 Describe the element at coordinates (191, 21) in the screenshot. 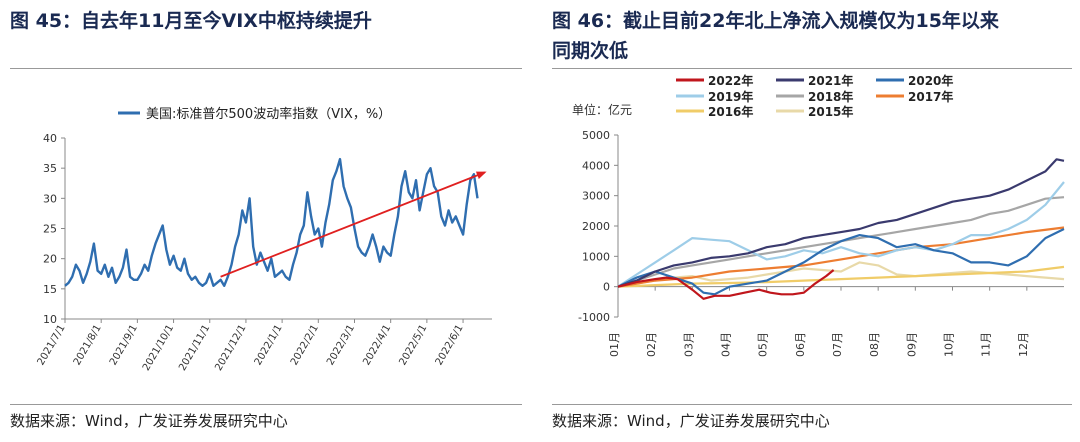

I see `left-panel-title: 图 45：自去年11月至今VIX中枢持续提升` at that location.